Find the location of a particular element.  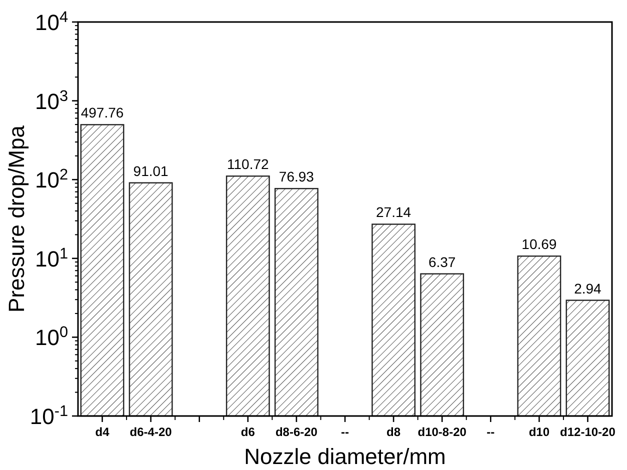

data-label: 76.93 is located at coordinates (296, 176).